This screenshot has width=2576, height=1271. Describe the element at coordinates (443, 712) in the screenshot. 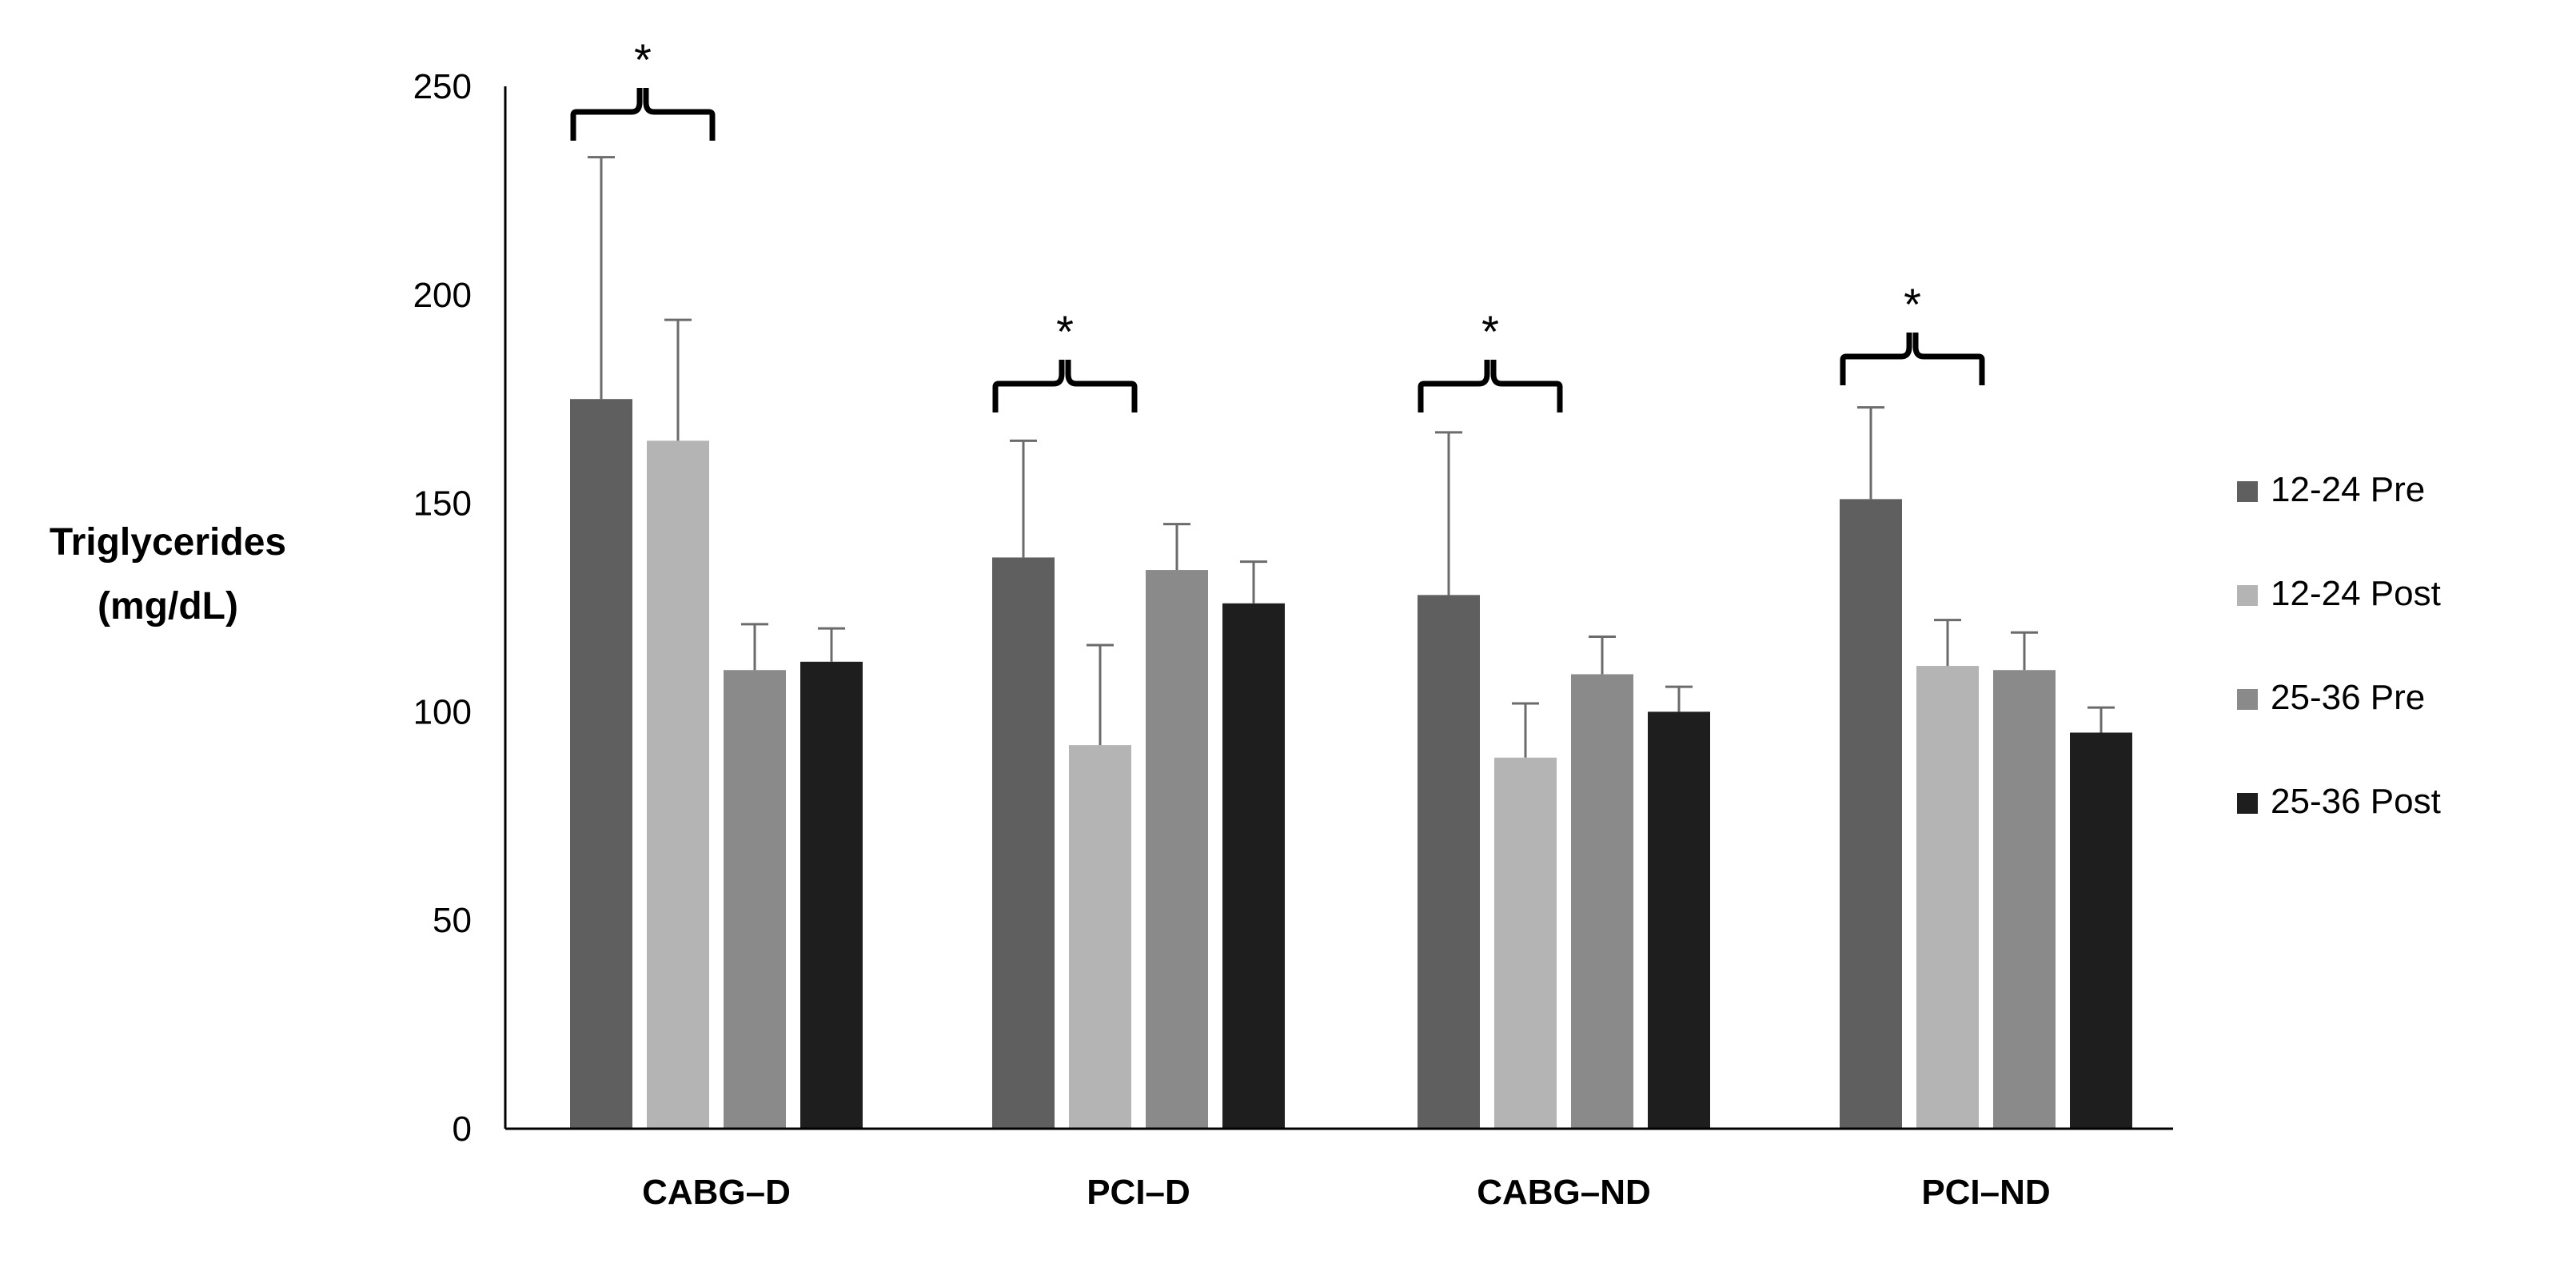

I see `y-tick-label: 100` at that location.